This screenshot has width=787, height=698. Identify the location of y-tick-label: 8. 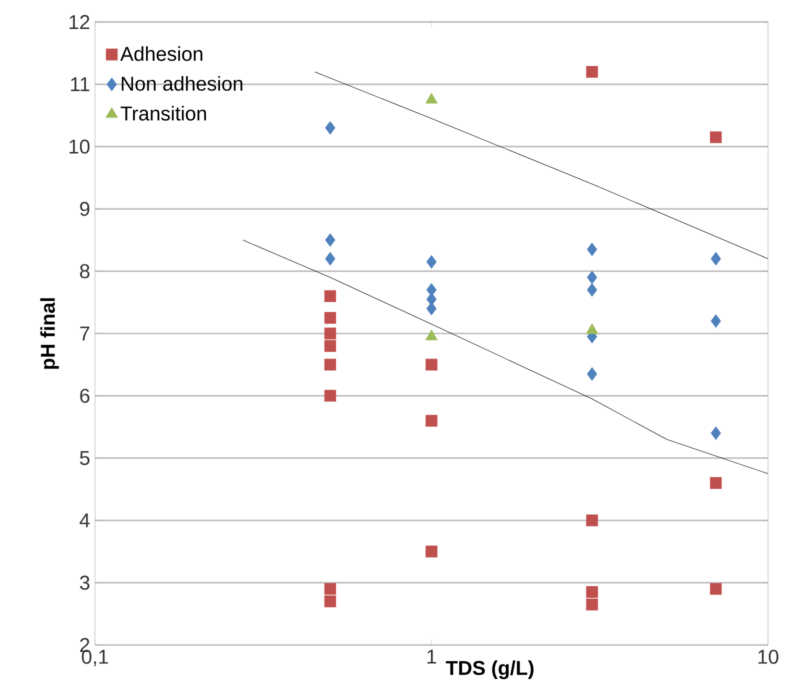
(85, 271).